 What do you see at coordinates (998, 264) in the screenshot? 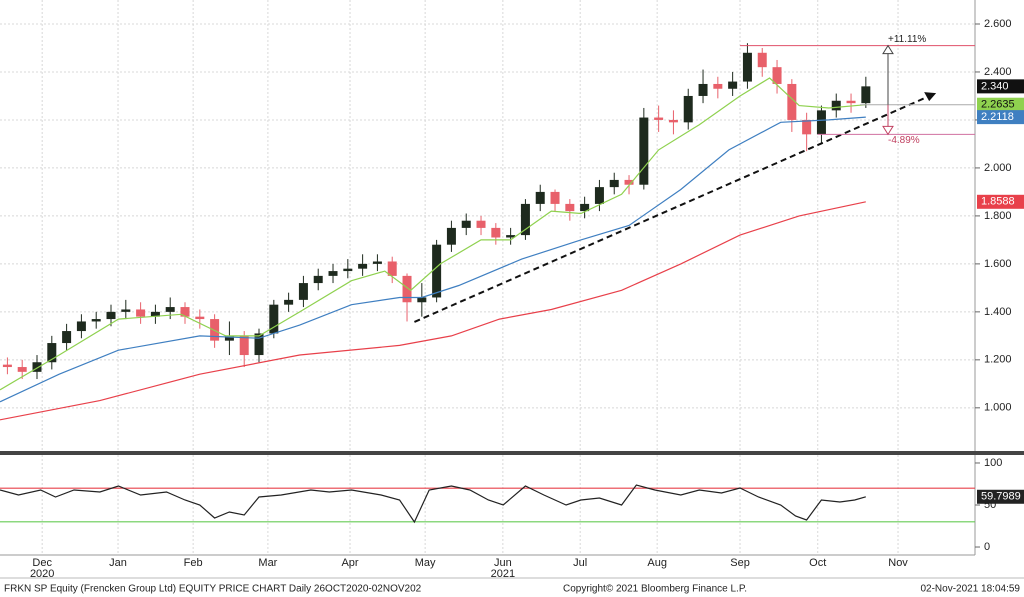
I see `y-tick-label: 1.600` at bounding box center [998, 264].